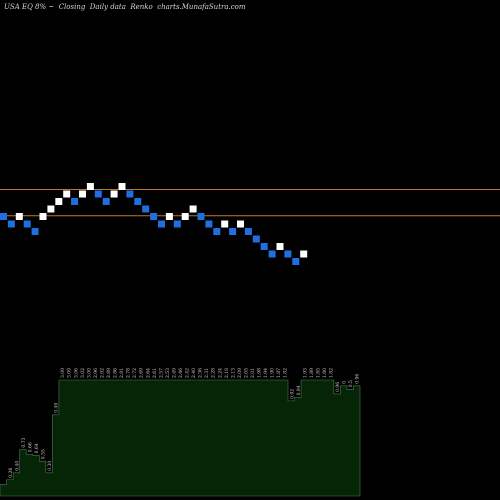 The image size is (500, 500). Describe the element at coordinates (266, 373) in the screenshot. I see `volume-label: 1.94` at that location.